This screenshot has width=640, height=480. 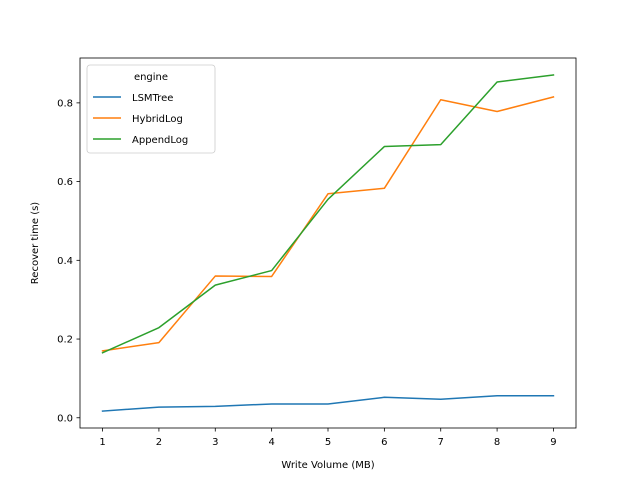 What do you see at coordinates (384, 442) in the screenshot?
I see `x-tick-label: 6` at bounding box center [384, 442].